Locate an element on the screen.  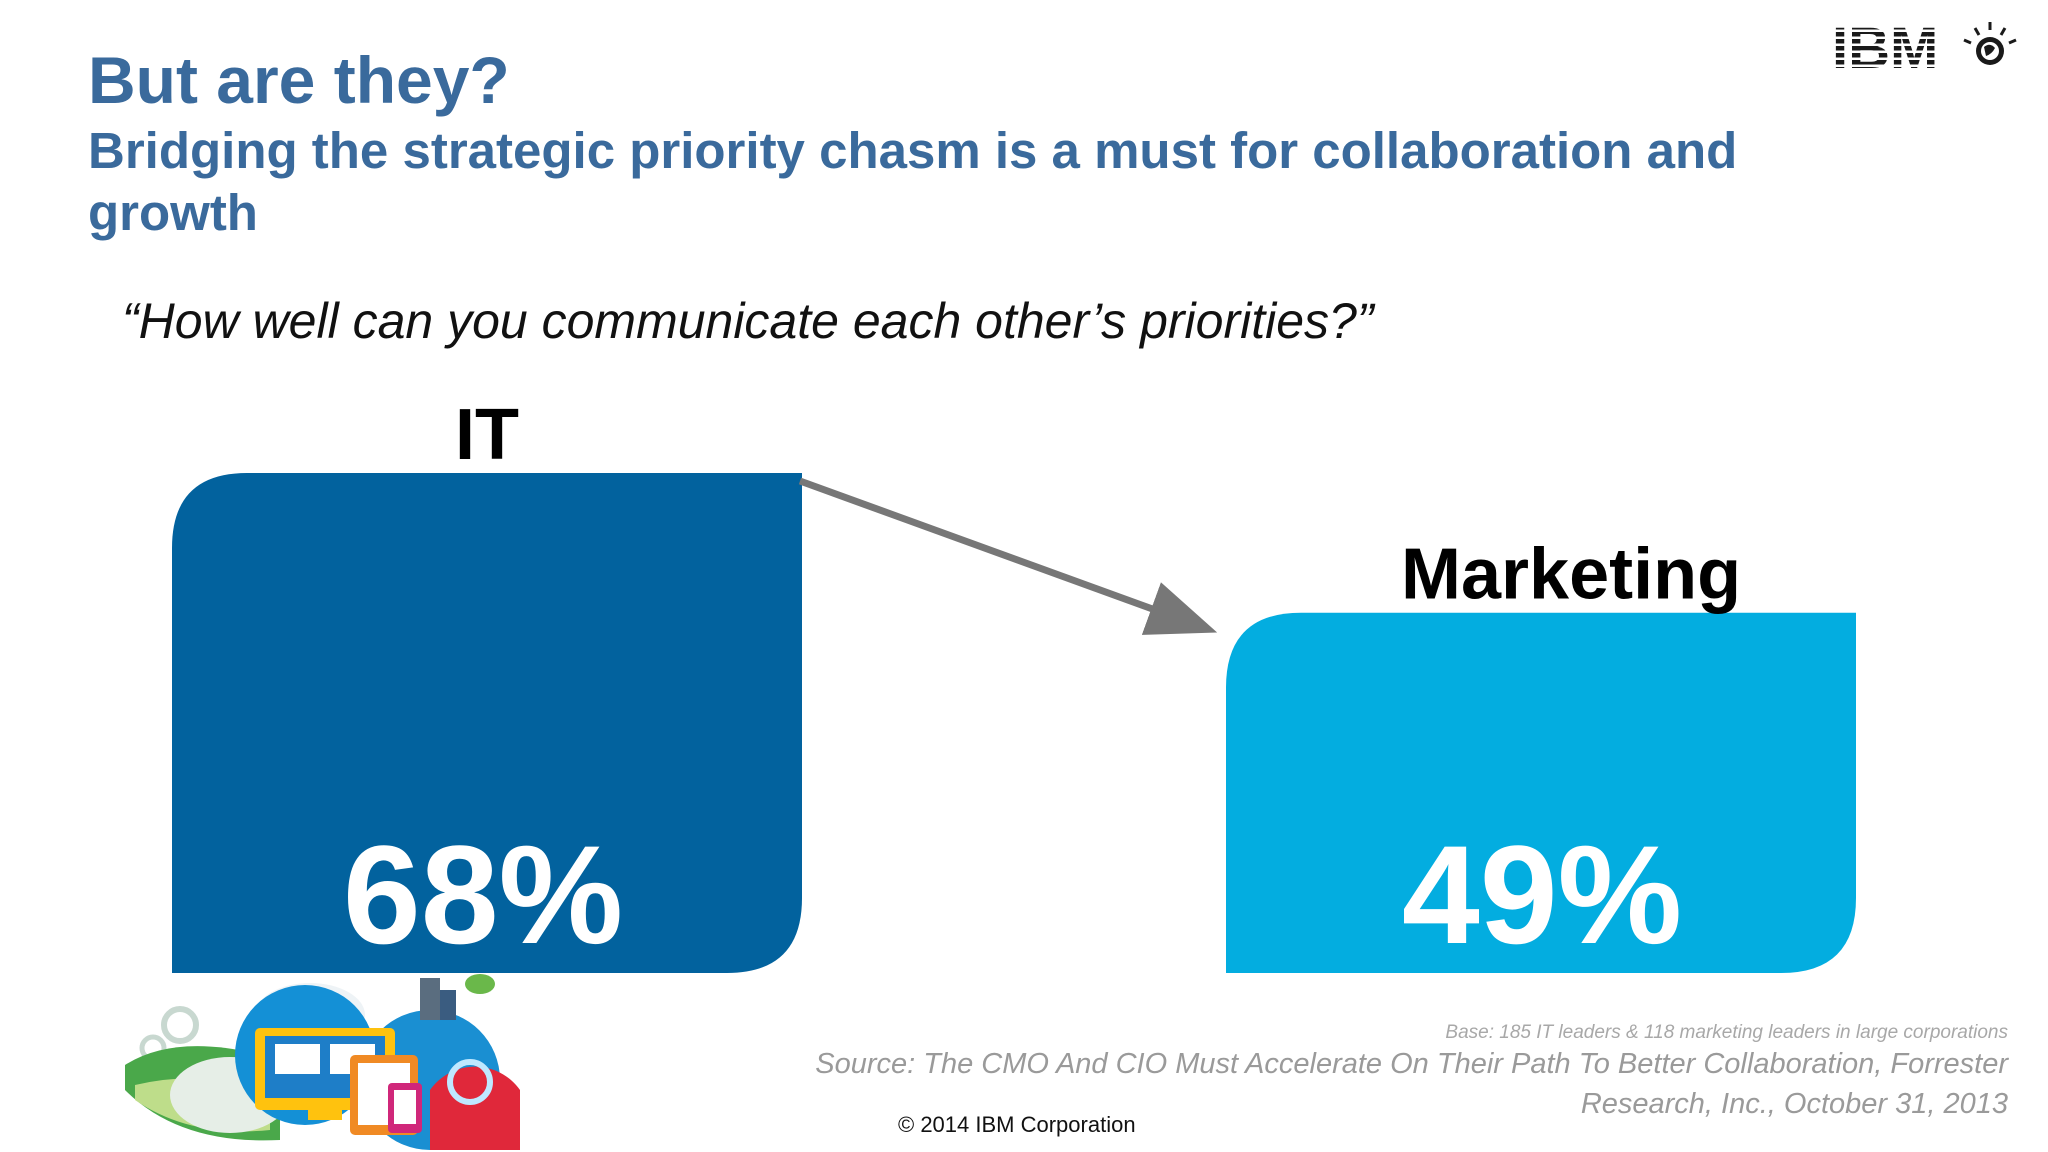
category-label-it: IT is located at coordinates (487, 435).